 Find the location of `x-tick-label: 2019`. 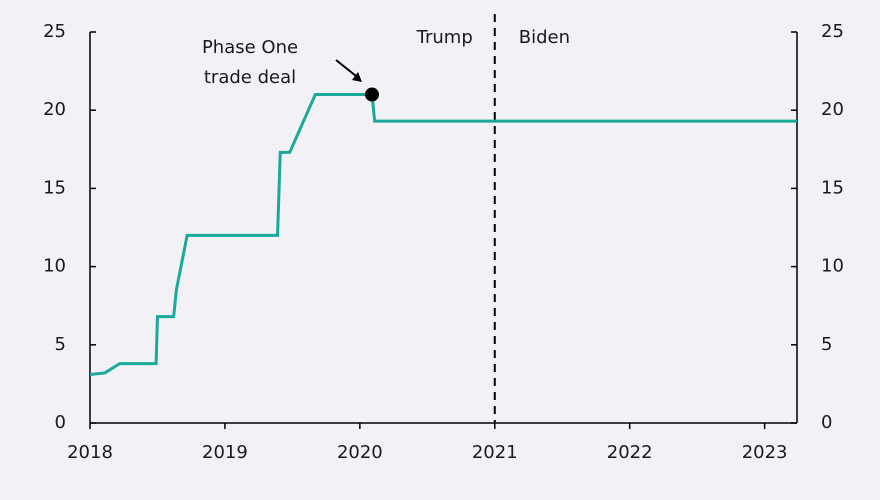

x-tick-label: 2019 is located at coordinates (225, 452).